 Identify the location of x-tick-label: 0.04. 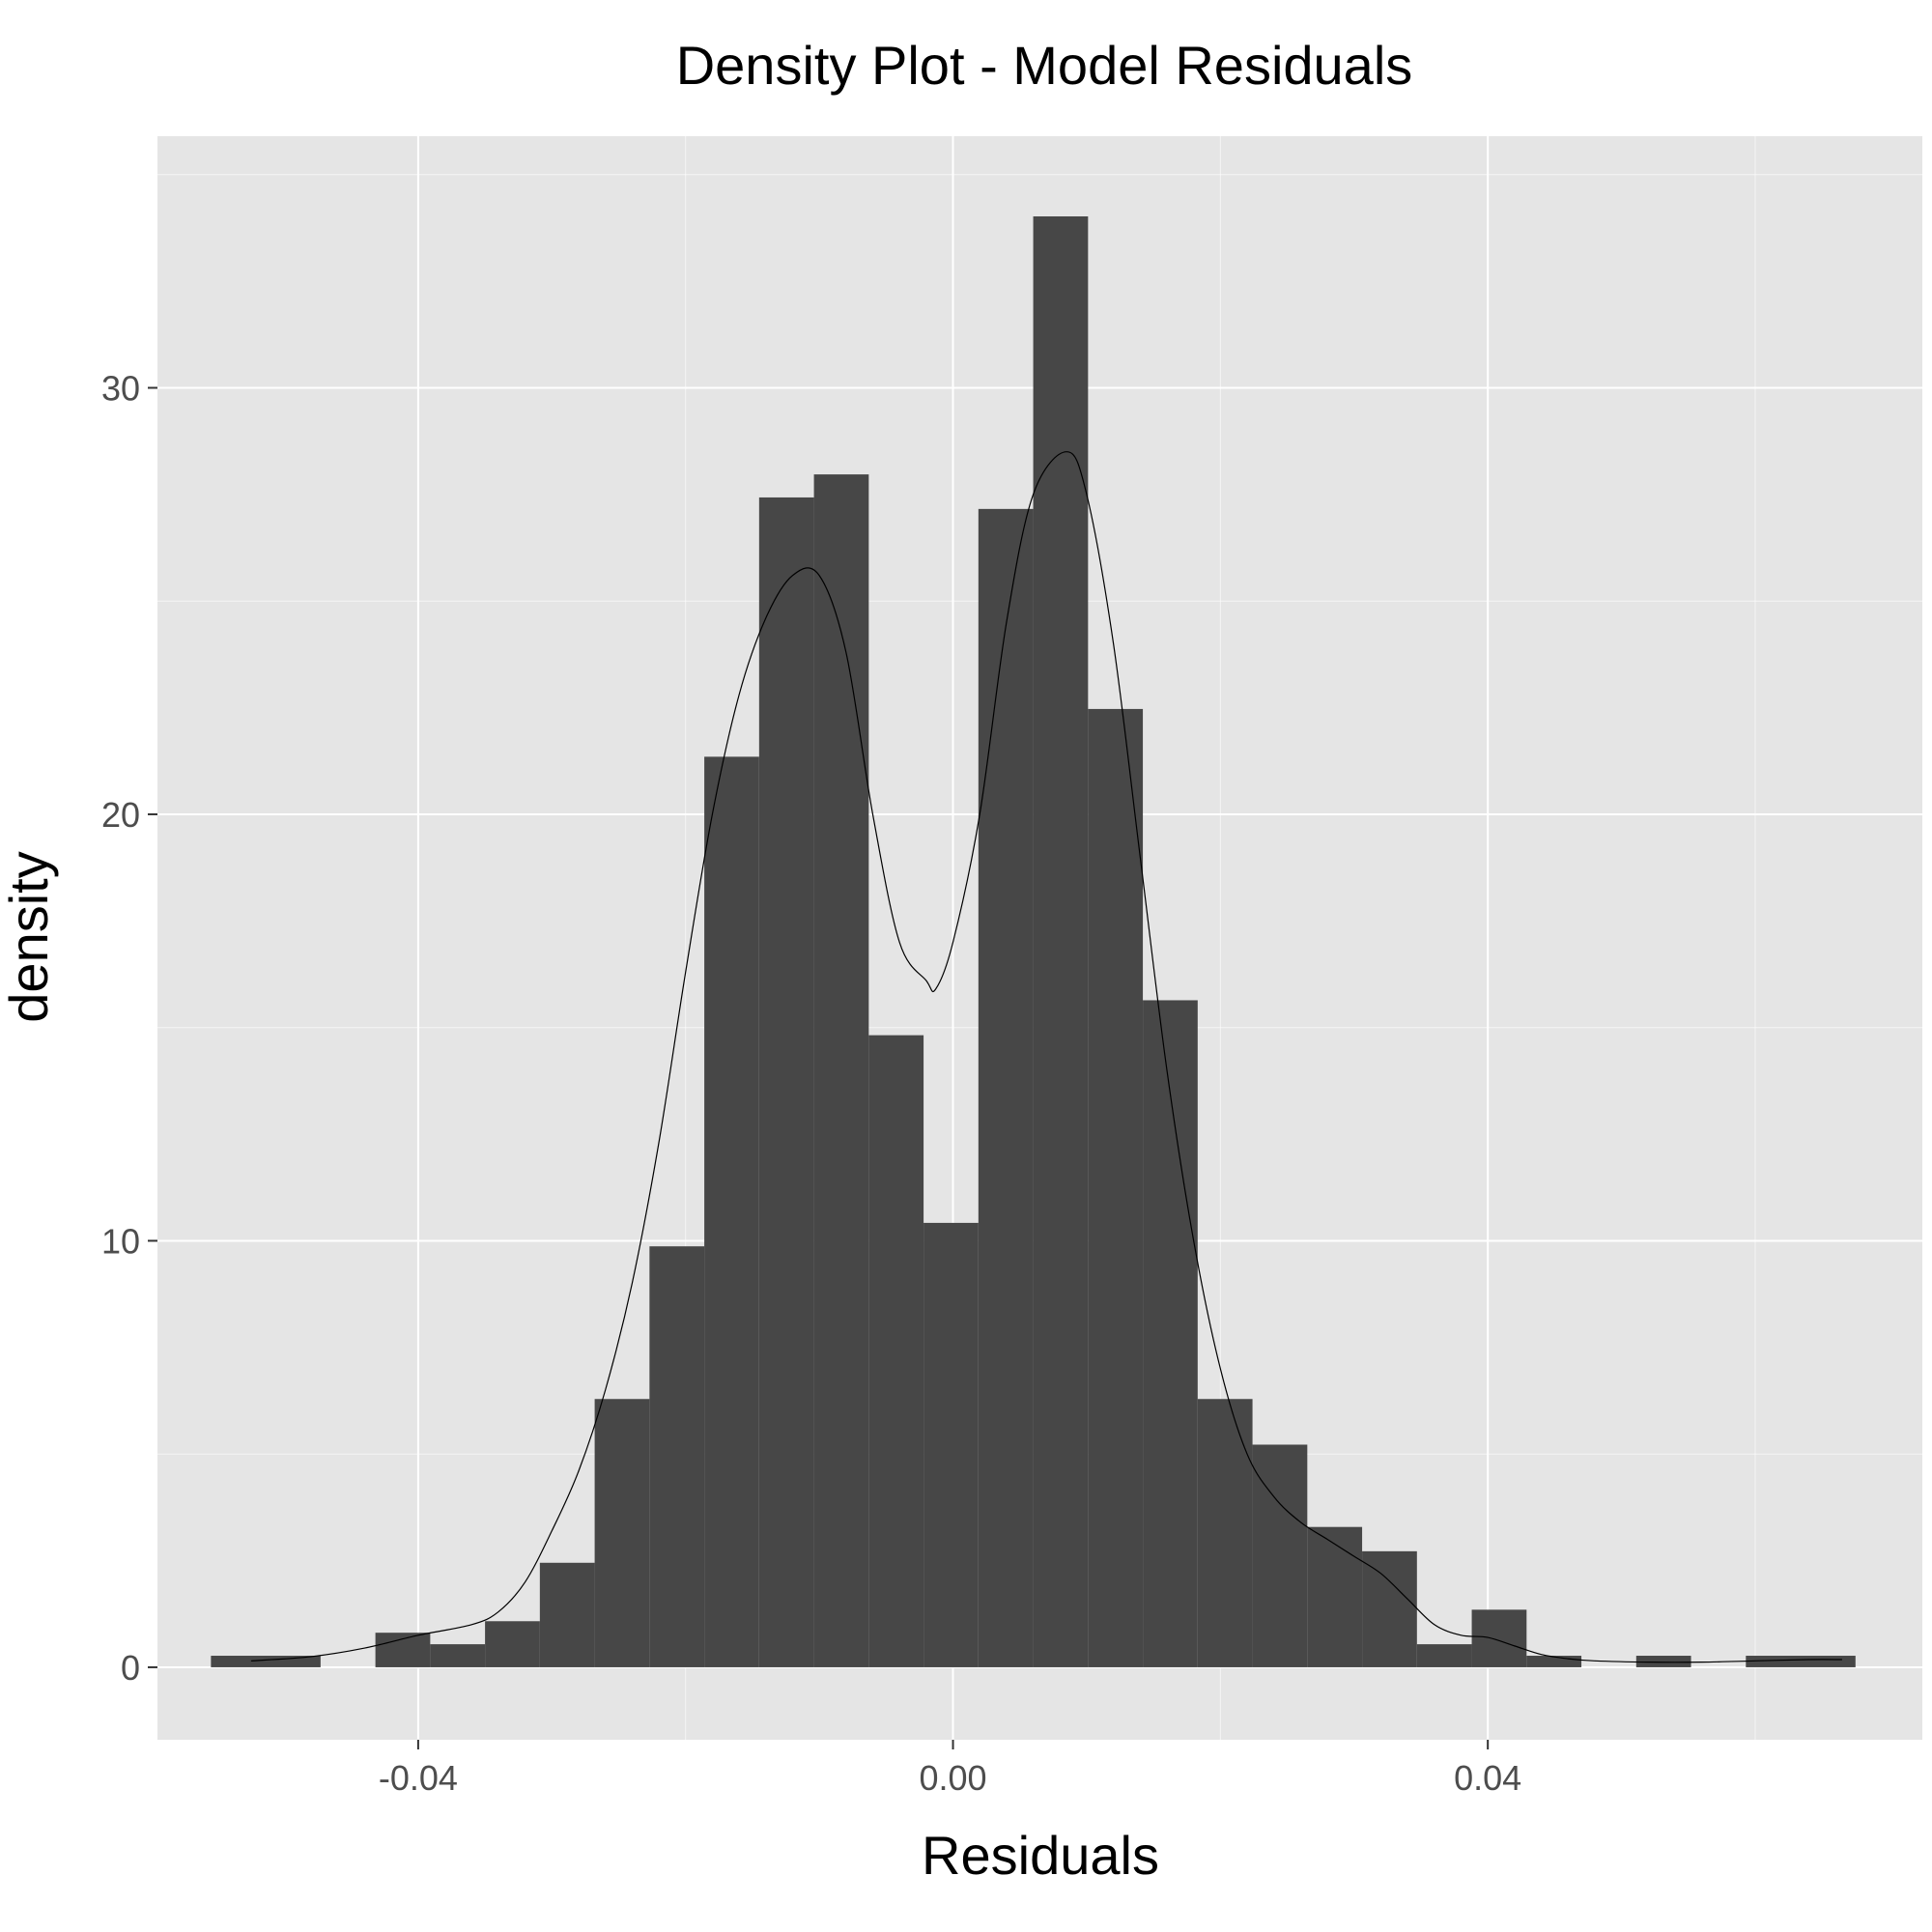
(1487, 1778).